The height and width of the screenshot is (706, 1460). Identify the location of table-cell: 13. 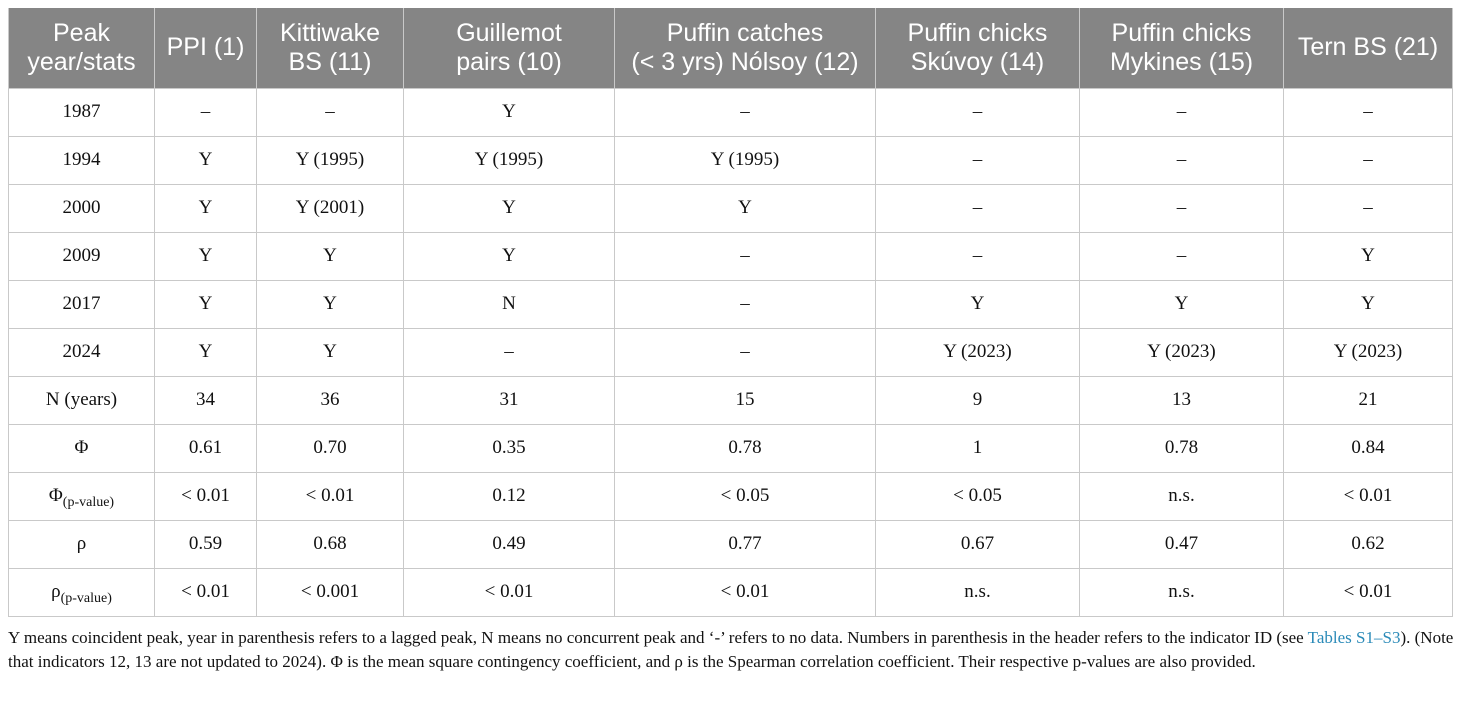
(1181, 400).